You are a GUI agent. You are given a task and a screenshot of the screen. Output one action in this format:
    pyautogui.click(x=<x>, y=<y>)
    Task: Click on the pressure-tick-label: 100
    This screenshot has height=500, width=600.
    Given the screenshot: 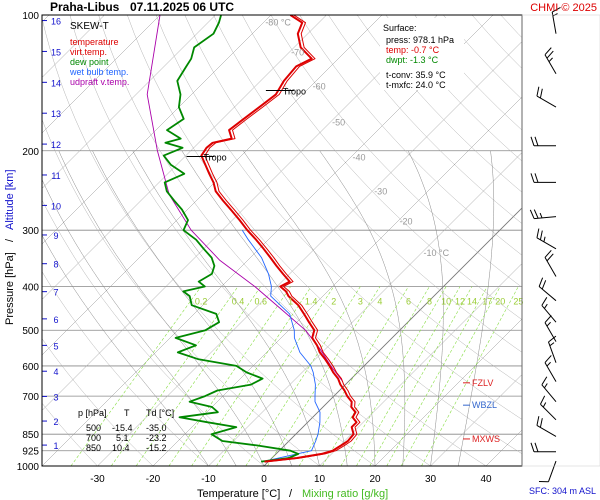 What is the action you would take?
    pyautogui.click(x=30, y=16)
    